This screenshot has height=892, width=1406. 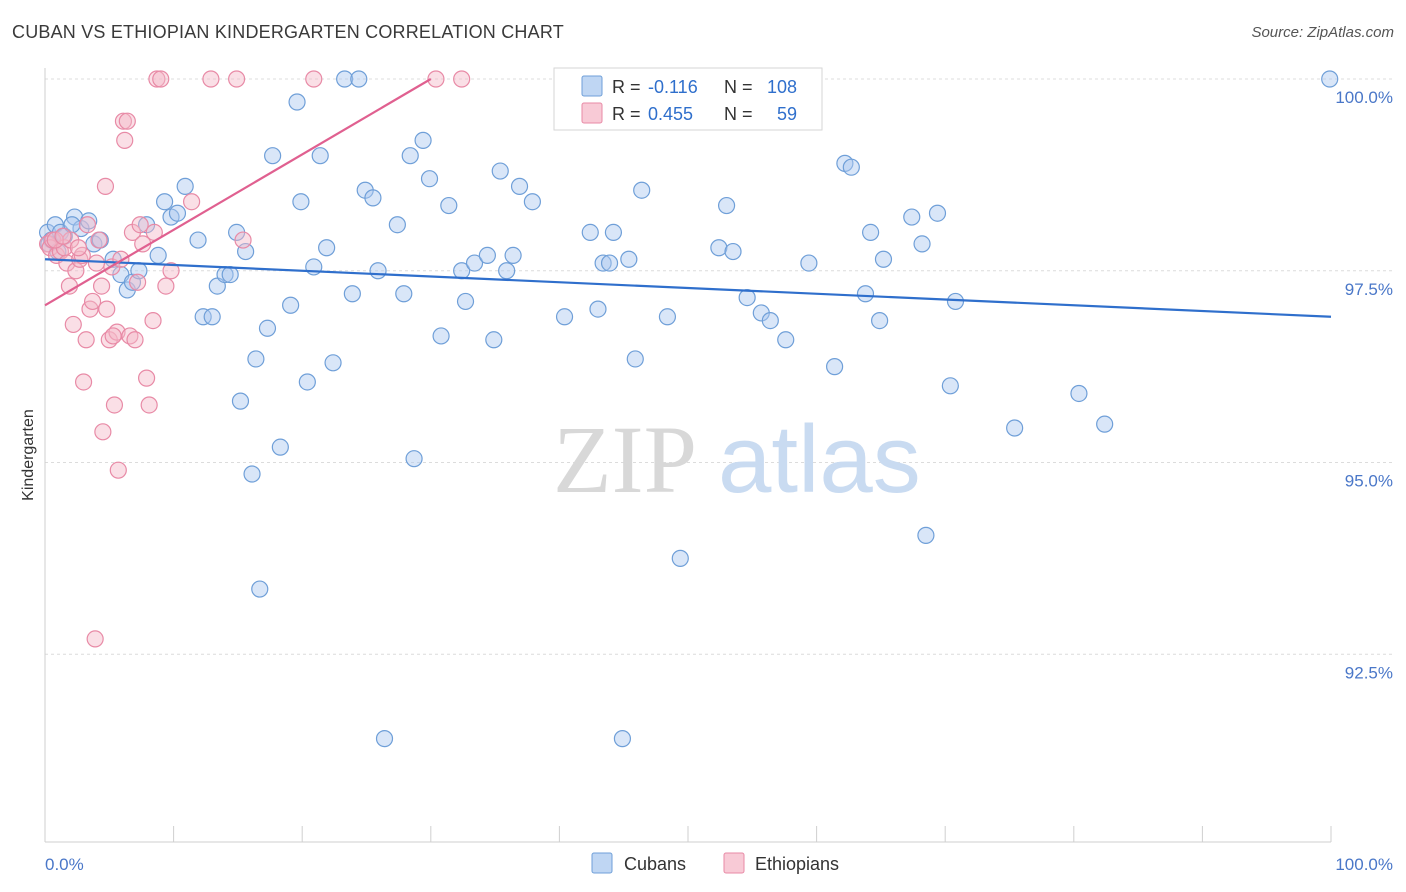 What do you see at coordinates (738, 87) in the screenshot?
I see `stats-legend-n-label-cubans: N =` at bounding box center [738, 87].